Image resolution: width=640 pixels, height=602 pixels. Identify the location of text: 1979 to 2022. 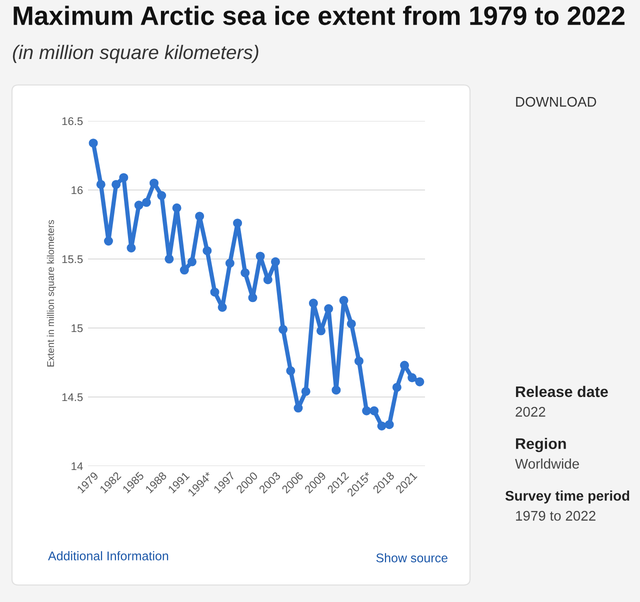
(556, 515).